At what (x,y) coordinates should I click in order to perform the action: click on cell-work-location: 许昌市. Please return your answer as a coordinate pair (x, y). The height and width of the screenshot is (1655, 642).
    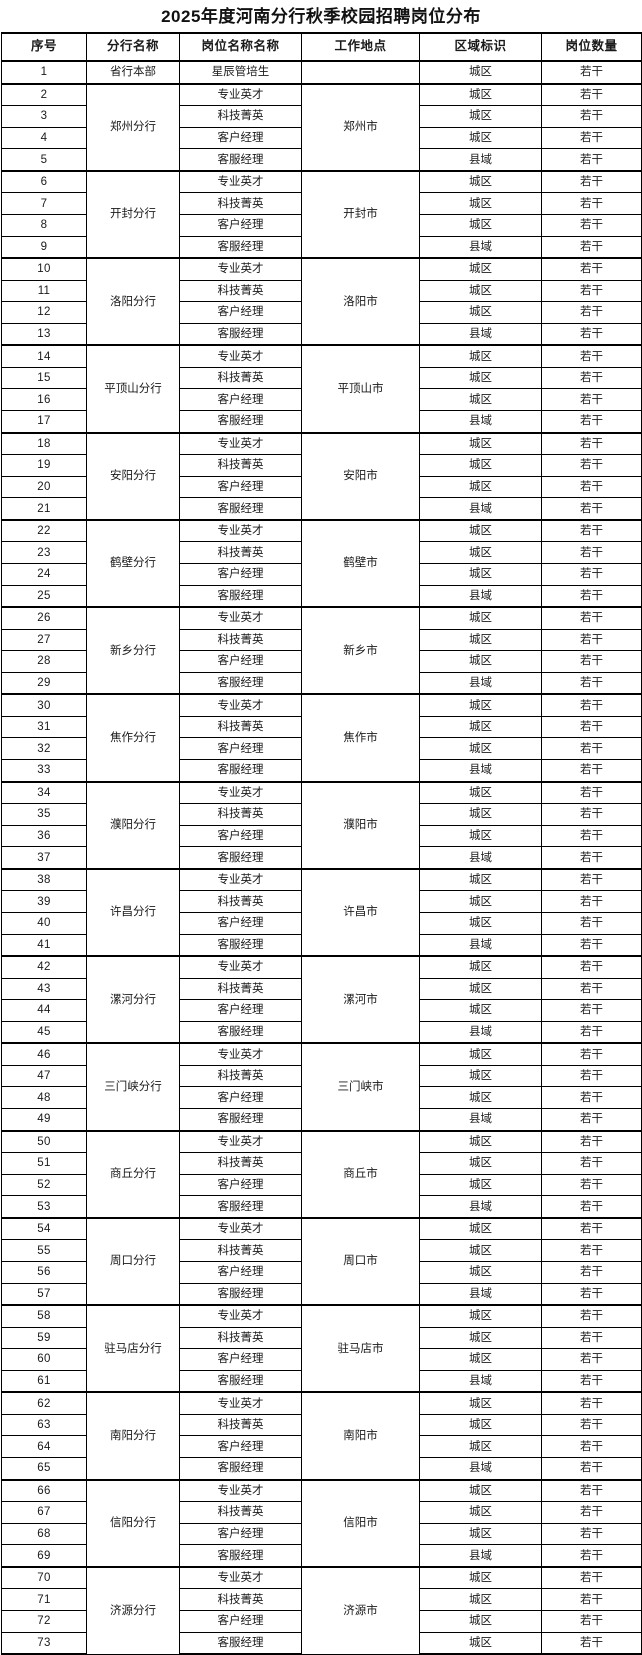
    Looking at the image, I should click on (360, 912).